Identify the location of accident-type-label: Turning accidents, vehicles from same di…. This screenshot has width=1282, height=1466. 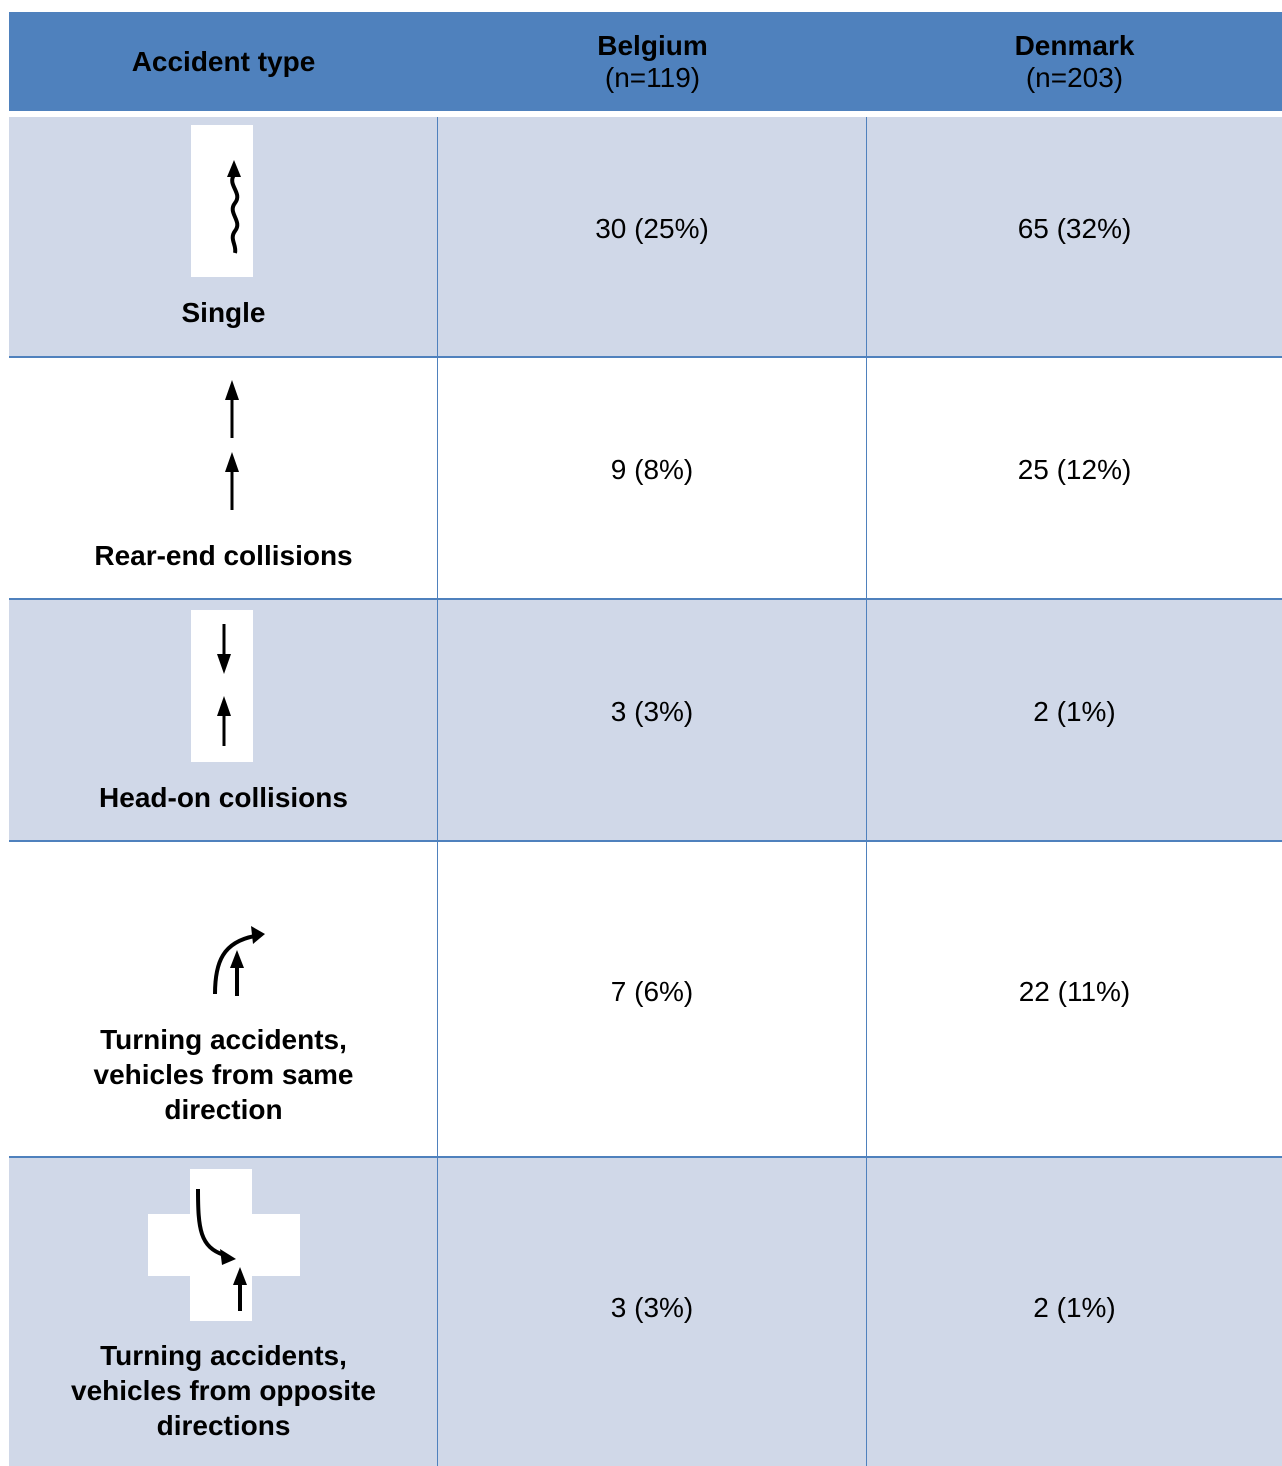
(223, 1074).